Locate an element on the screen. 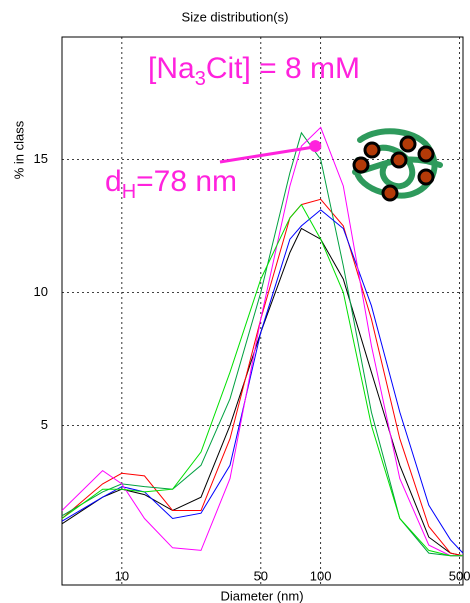  x-tick-label: 100 is located at coordinates (321, 575).